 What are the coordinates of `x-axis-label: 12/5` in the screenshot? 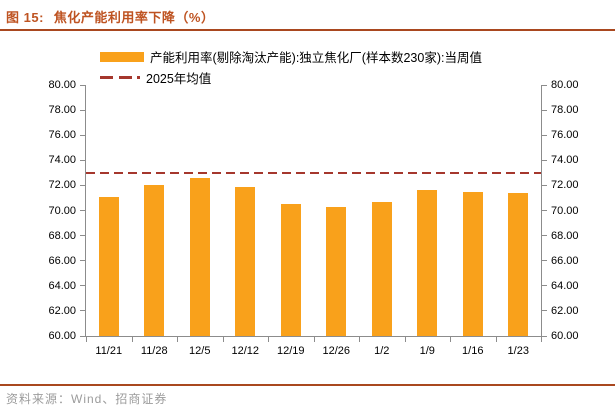 It's located at (200, 351).